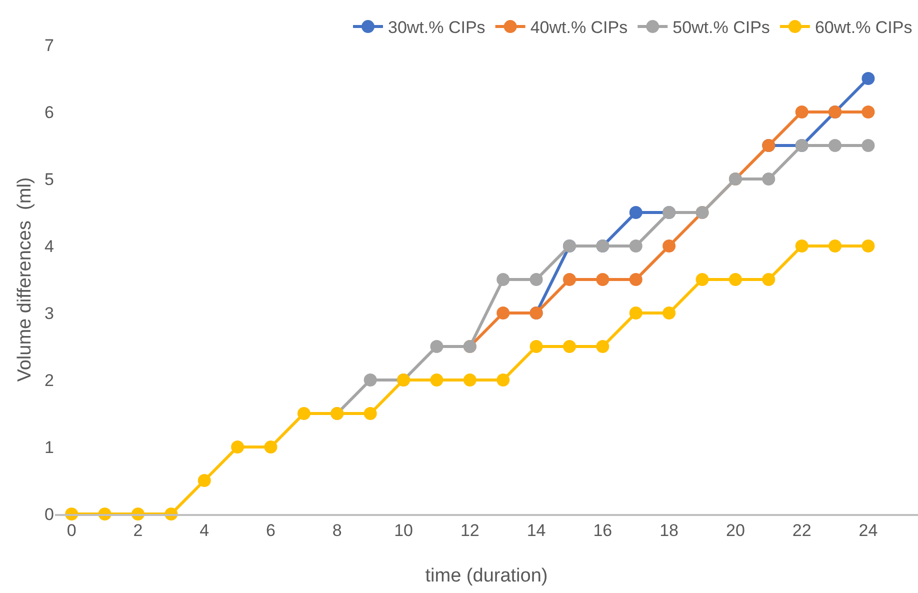 The height and width of the screenshot is (593, 918). Describe the element at coordinates (536, 530) in the screenshot. I see `x-tick-label: 14` at that location.